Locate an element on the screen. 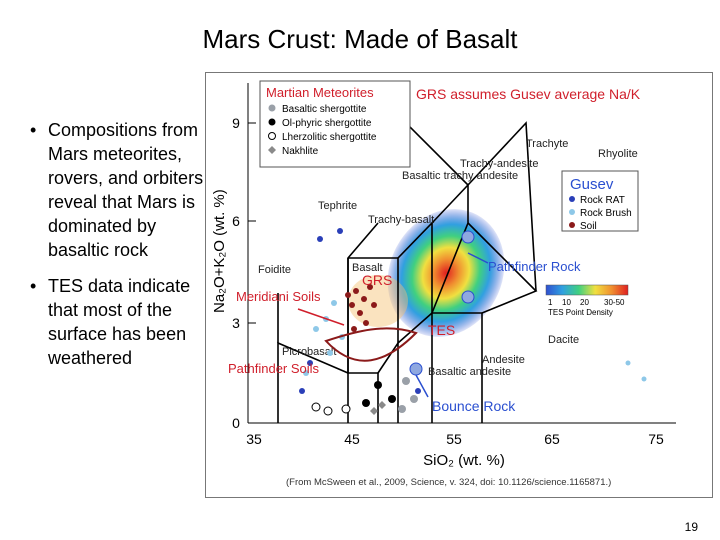  x-tick-label: 75 is located at coordinates (656, 439).